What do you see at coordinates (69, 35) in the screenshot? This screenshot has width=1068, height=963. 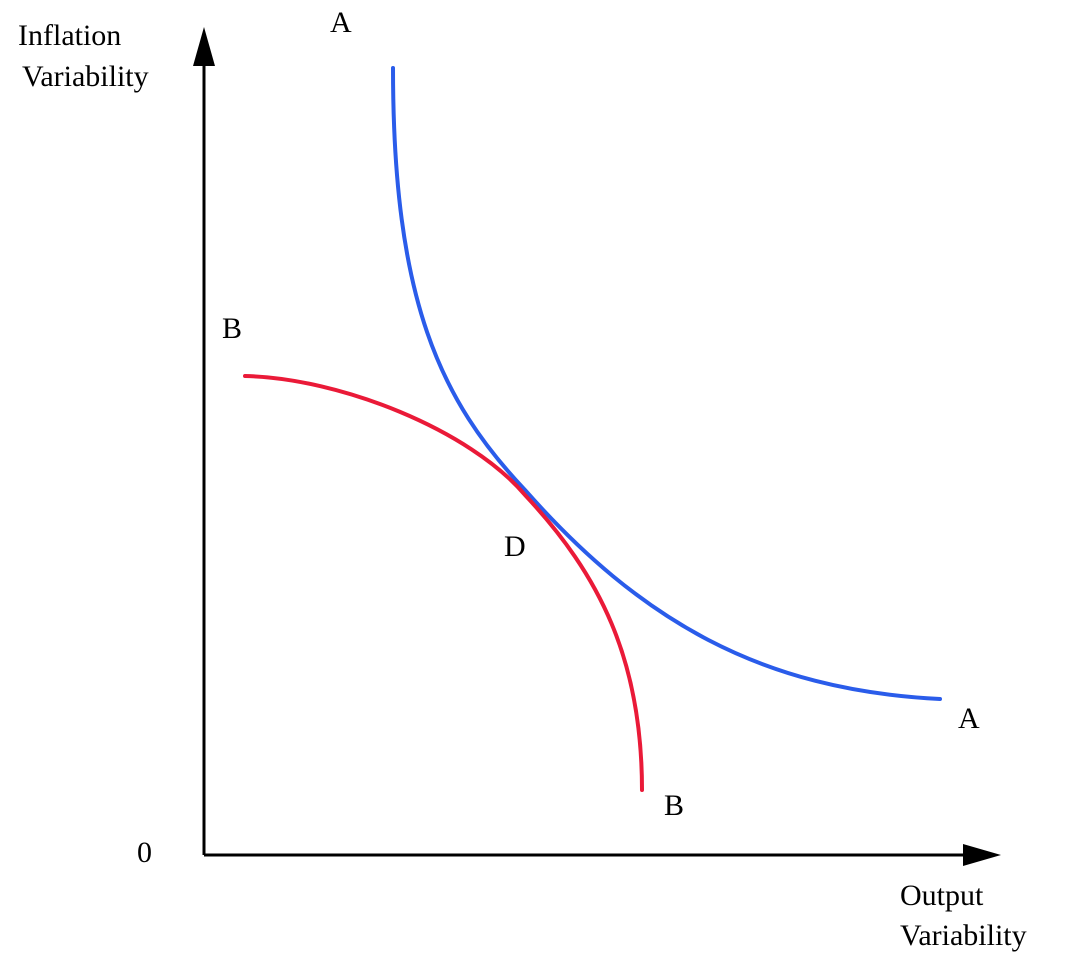 I see `y-axis-label-line1: Inflation` at bounding box center [69, 35].